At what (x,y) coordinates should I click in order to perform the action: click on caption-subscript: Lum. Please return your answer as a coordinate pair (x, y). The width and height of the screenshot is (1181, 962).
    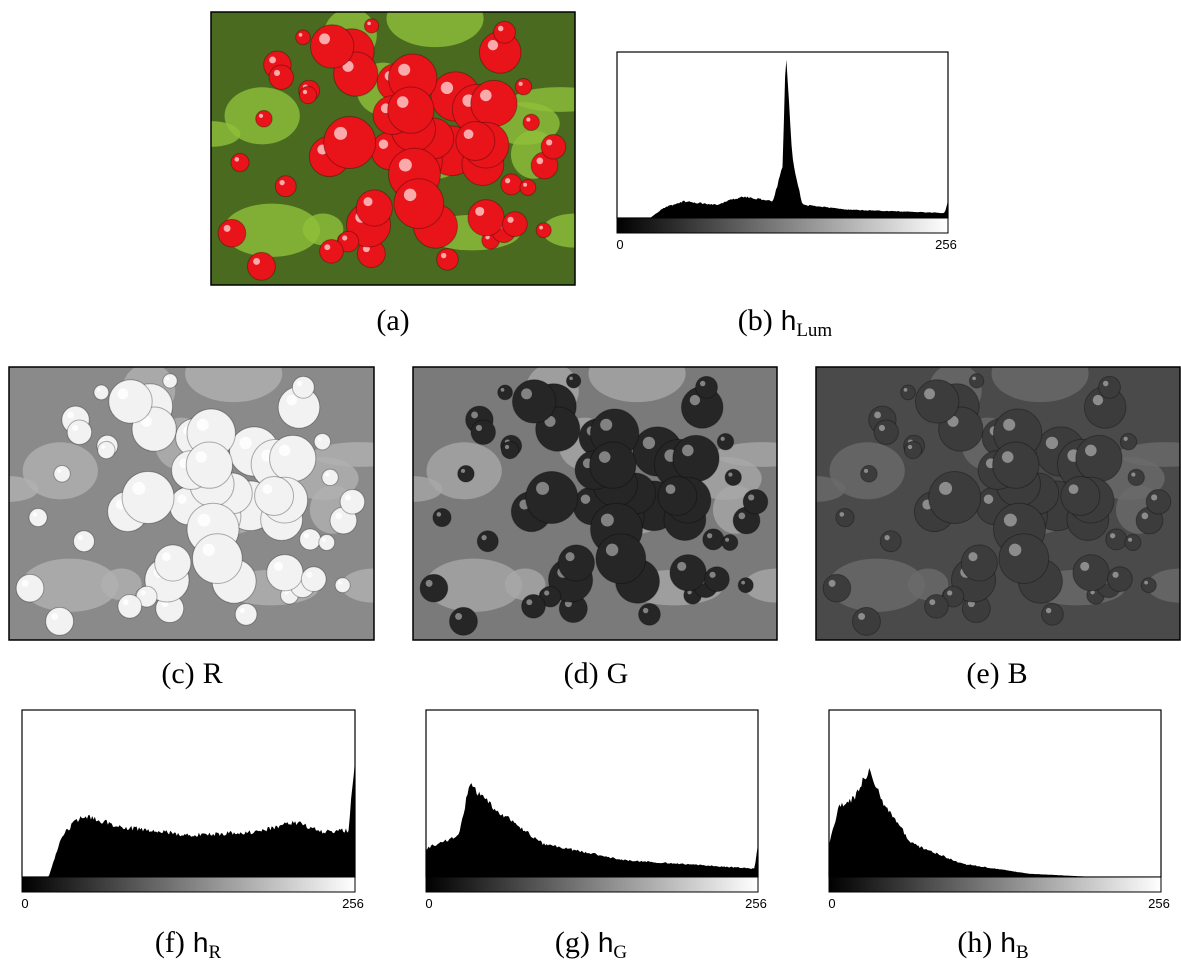
    Looking at the image, I should click on (814, 330).